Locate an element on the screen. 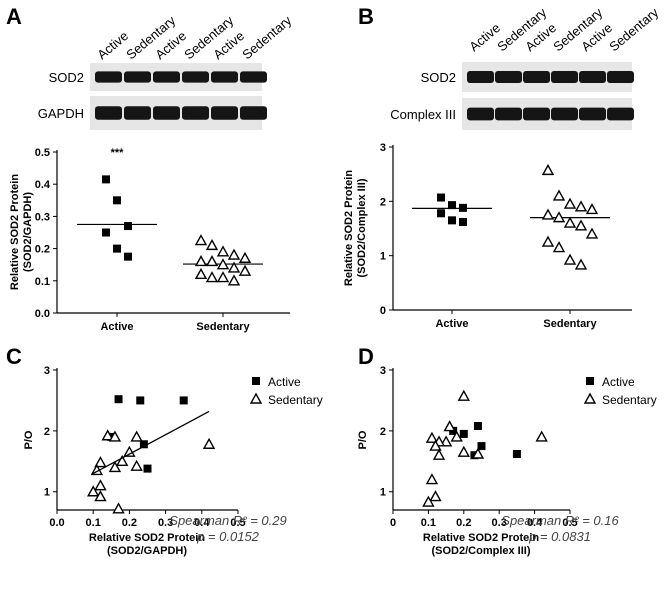 The width and height of the screenshot is (667, 605). y-tick-label: 3 is located at coordinates (383, 148).